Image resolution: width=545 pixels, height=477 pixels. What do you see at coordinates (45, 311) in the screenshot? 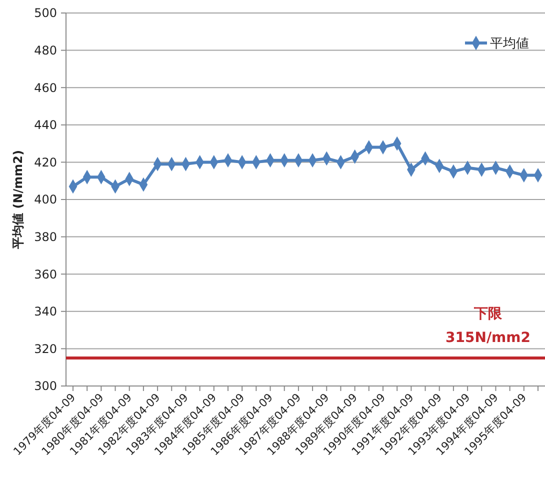
I see `y-tick-label: 340` at bounding box center [45, 311].